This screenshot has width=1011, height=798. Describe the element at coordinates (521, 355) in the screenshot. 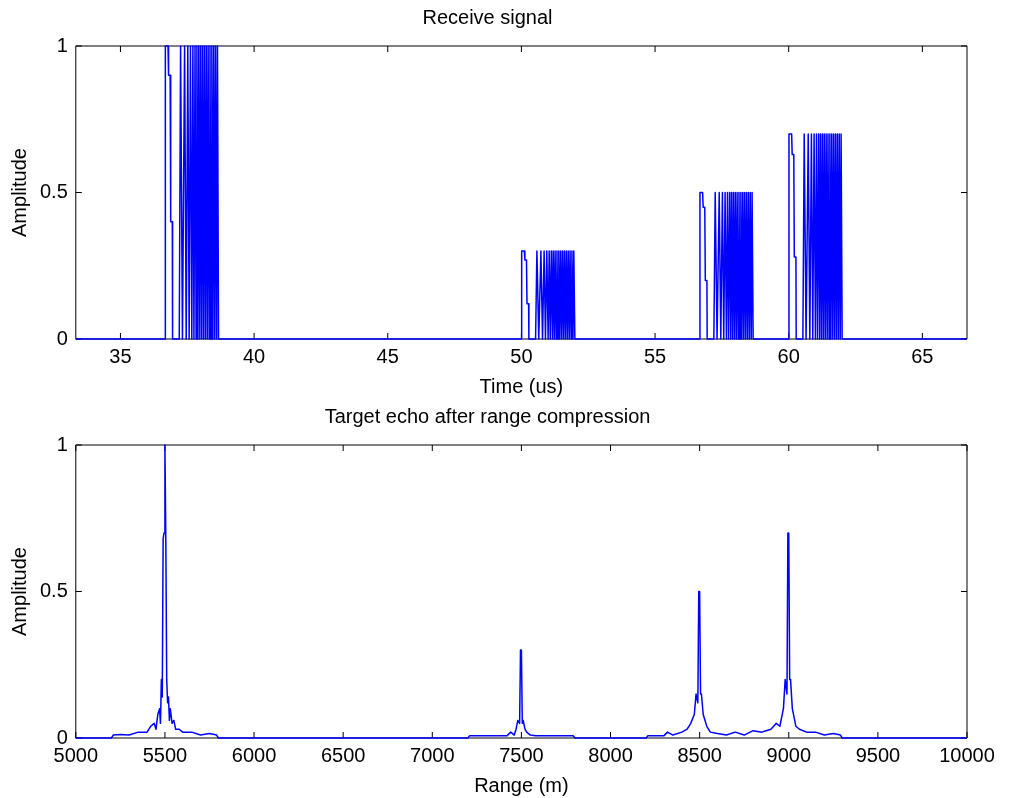

I see `x-tick-label: 50` at that location.